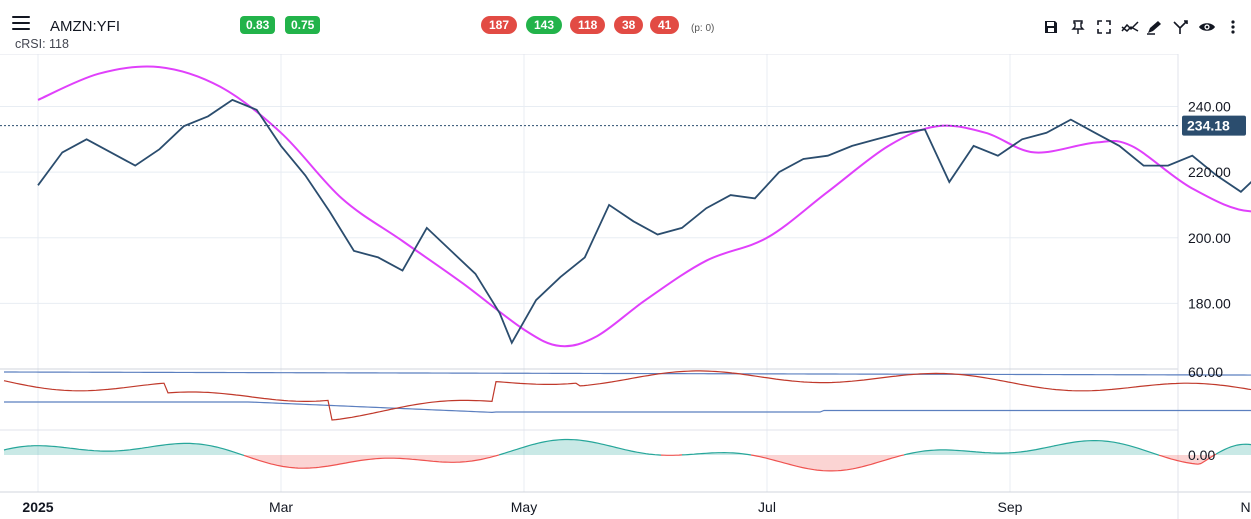  I want to click on badge-center-2: 118, so click(588, 25).